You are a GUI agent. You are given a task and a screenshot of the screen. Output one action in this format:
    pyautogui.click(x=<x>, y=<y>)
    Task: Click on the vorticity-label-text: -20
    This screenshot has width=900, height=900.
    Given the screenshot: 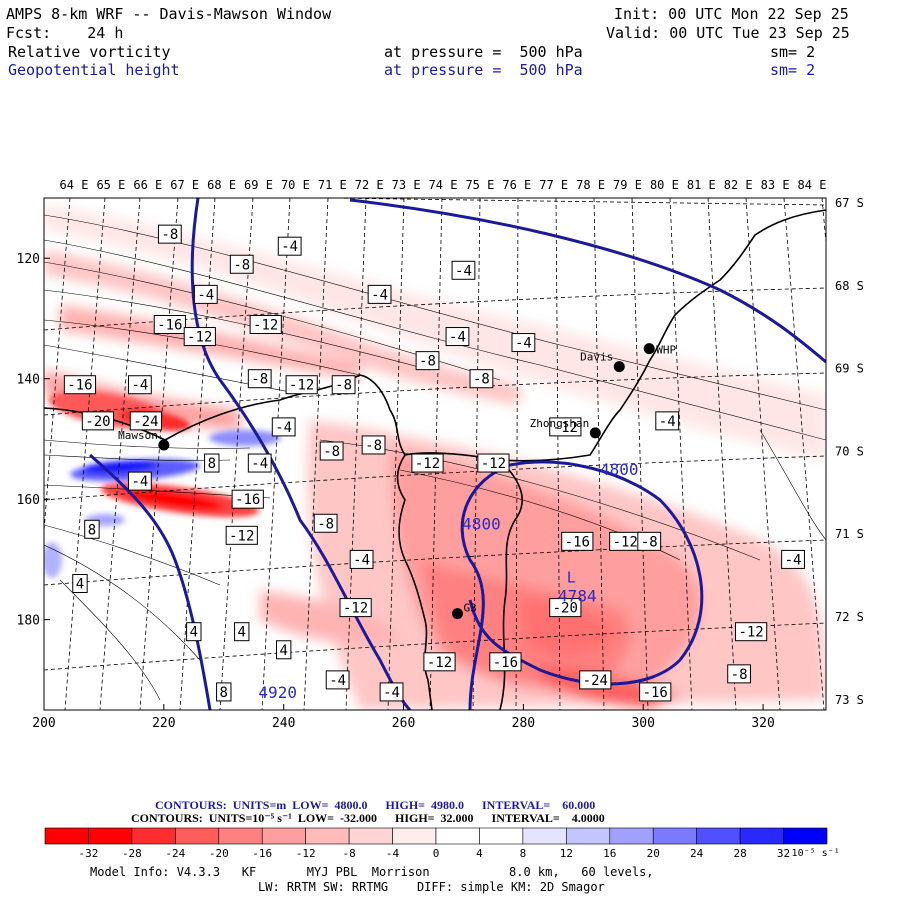 What is the action you would take?
    pyautogui.click(x=97, y=422)
    